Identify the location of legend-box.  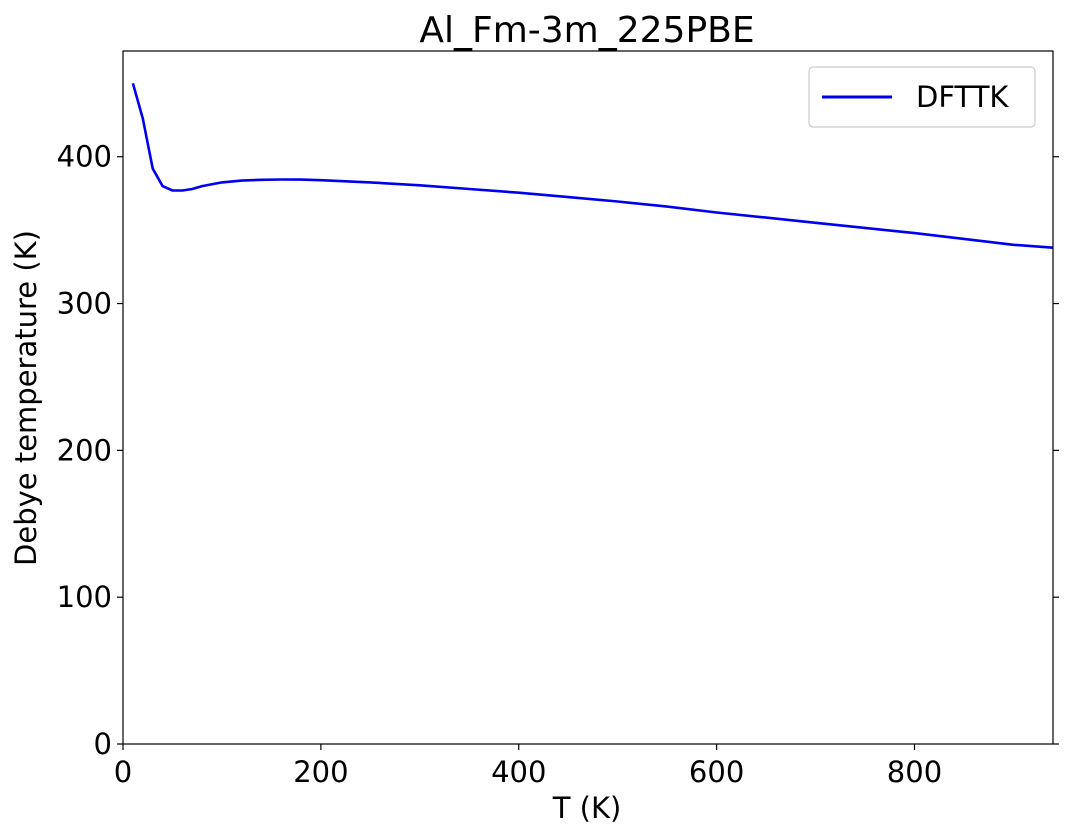
(922, 97).